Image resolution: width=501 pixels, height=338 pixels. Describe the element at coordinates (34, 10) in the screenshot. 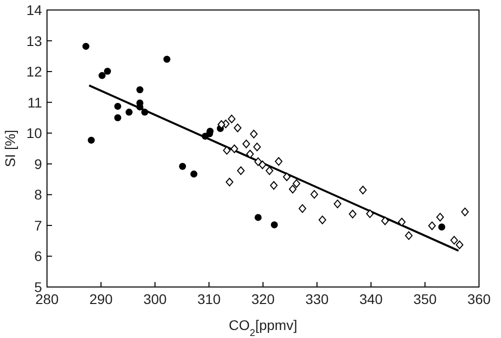

I see `y-tick-label: 14` at that location.